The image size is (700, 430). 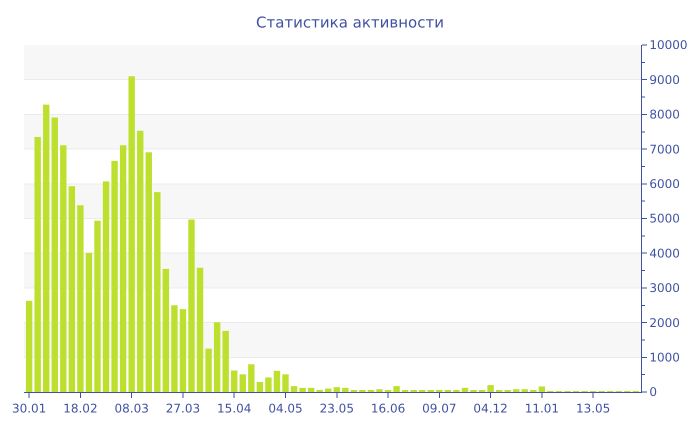 What do you see at coordinates (183, 408) in the screenshot?
I see `x-tick-label: 27.03` at bounding box center [183, 408].